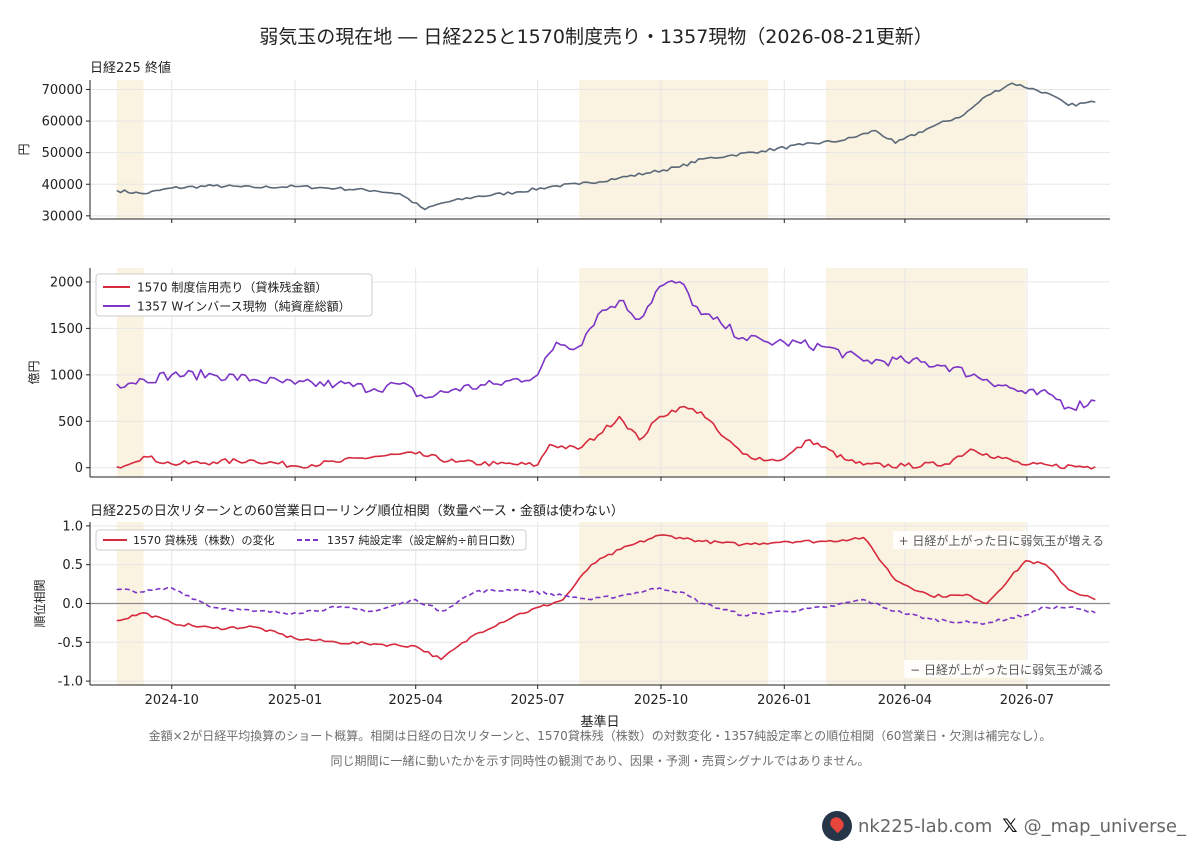  What do you see at coordinates (66, 329) in the screenshot?
I see `y-tick-label-1-3: 1500` at bounding box center [66, 329].